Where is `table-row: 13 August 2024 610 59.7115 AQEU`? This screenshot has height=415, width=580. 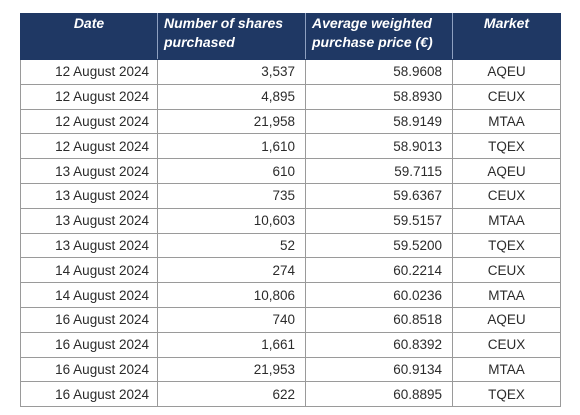
table-row: 13 August 2024 610 59.7115 AQEU is located at coordinates (290, 171).